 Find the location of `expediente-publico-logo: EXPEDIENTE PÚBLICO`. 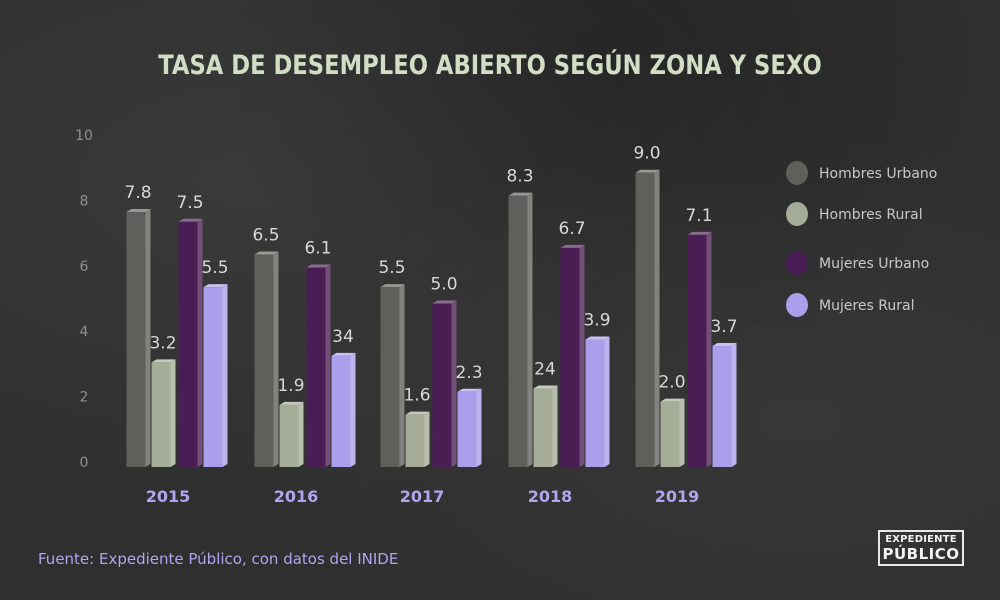

expediente-publico-logo: EXPEDIENTE PÚBLICO is located at coordinates (921, 548).